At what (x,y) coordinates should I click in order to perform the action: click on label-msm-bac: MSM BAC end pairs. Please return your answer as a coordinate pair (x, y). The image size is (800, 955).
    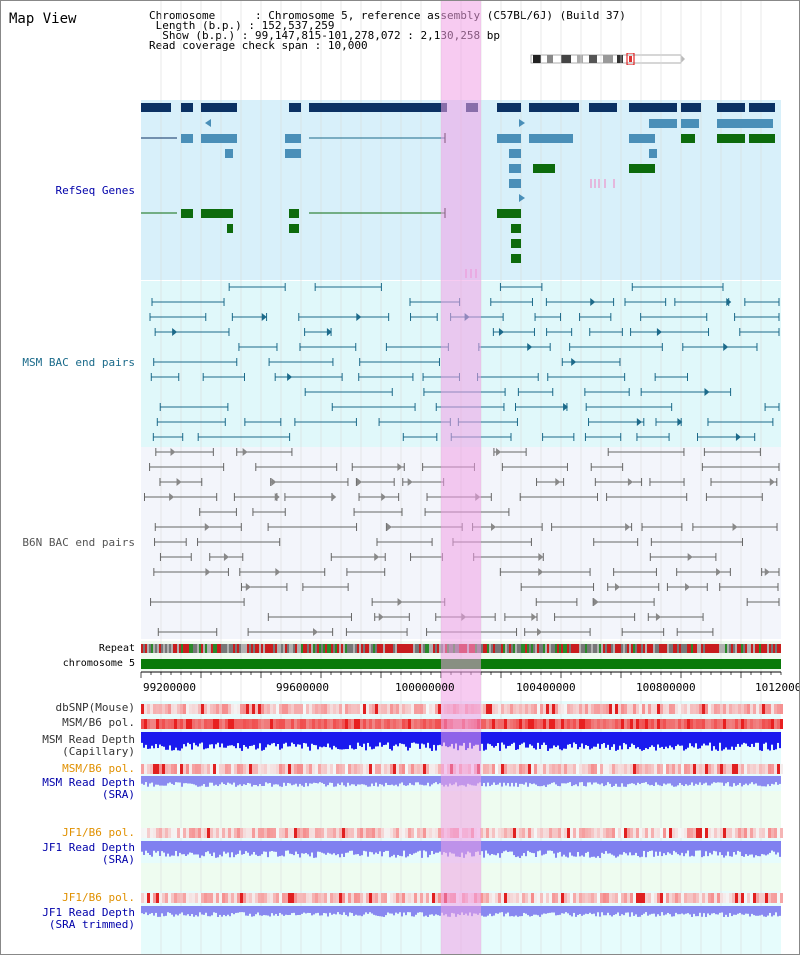
    Looking at the image, I should click on (78, 362).